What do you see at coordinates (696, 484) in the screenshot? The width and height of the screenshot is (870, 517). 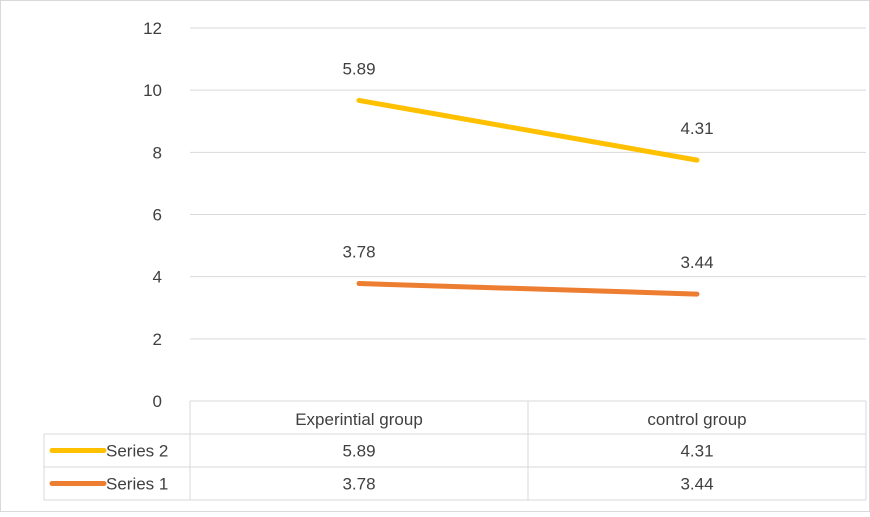 I see `table-cell-value: 3.44` at bounding box center [696, 484].